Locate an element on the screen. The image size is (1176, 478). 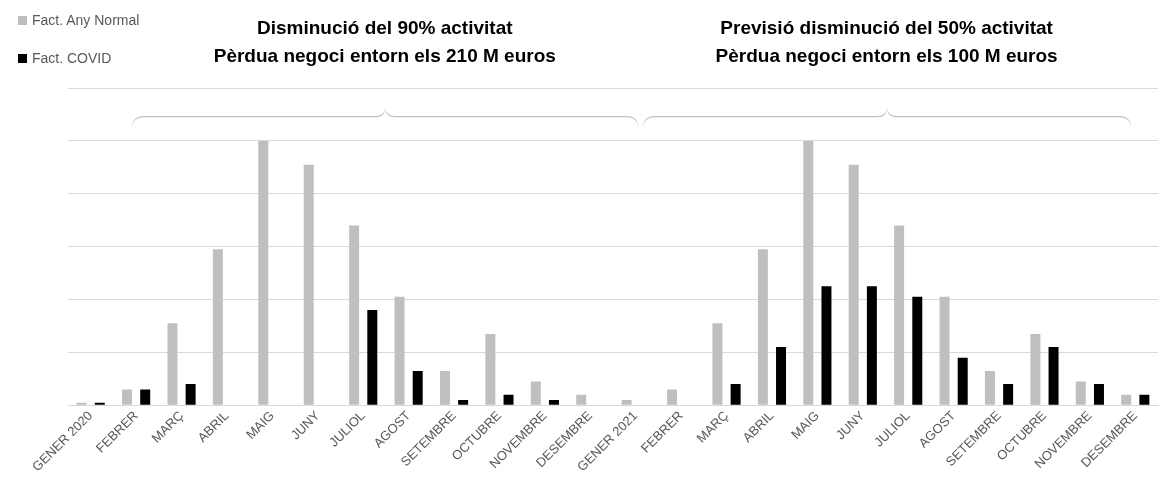
text: Disminució del 90% activitat Pèrdua negoci entorn els 210 M euros is located at coordinates (384, 41).